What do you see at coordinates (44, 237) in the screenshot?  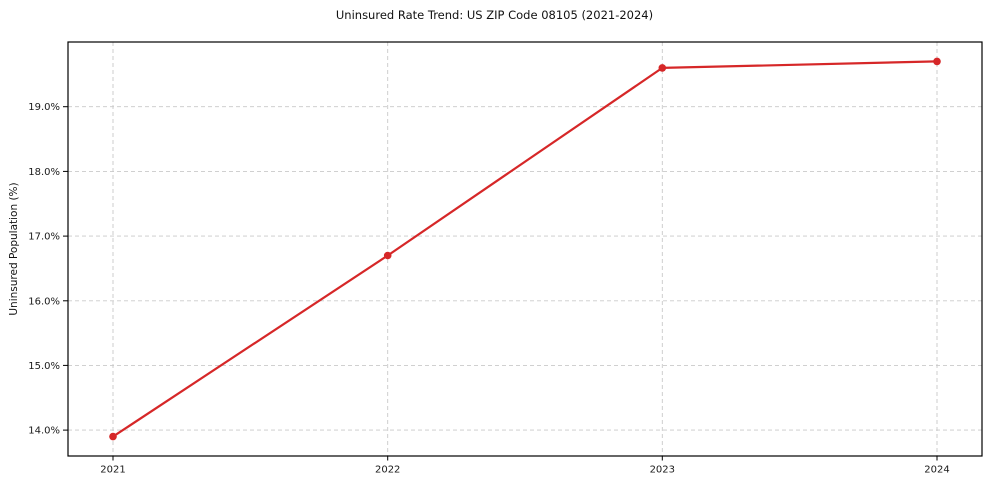 I see `y-tick-label: 17.0%` at bounding box center [44, 237].